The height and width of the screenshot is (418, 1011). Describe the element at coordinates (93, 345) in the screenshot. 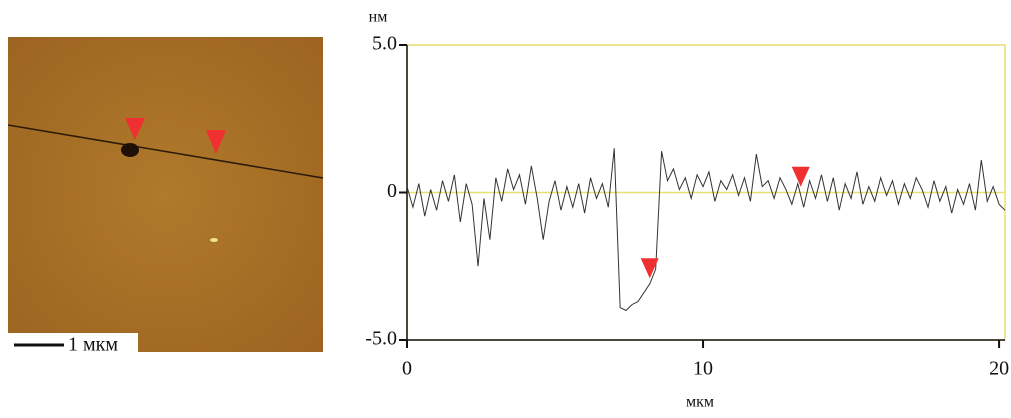

I see `scale-bar-label: 1 мкм` at that location.